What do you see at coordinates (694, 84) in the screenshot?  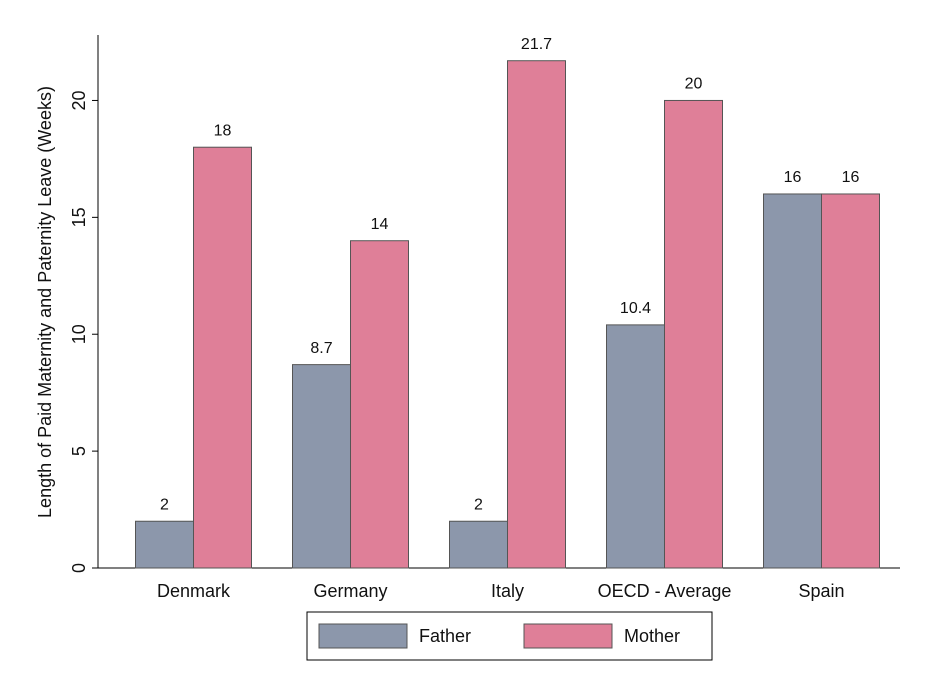 I see `value-label: 20` at bounding box center [694, 84].